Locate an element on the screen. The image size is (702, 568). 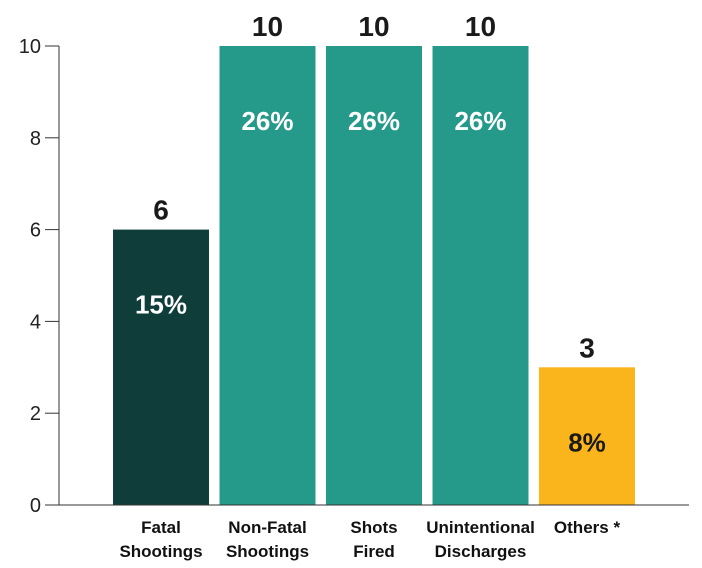
y-axis: 0 2 4 6 8 10 is located at coordinates (39, 276).